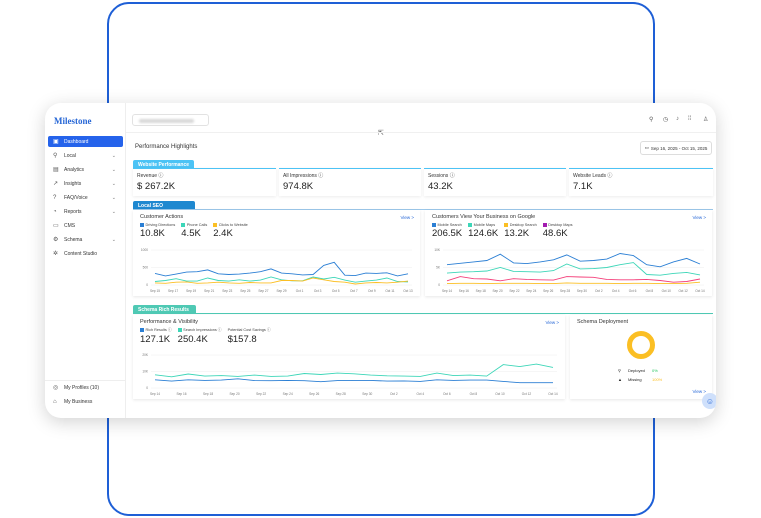 This screenshot has width=761, height=518. Describe the element at coordinates (169, 322) in the screenshot. I see `panel-title: Performance & Visibility` at that location.